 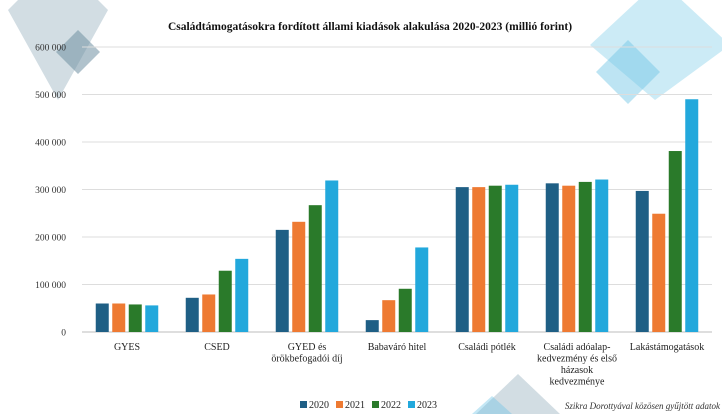 I want to click on x-category-label: GYES, so click(x=127, y=347).